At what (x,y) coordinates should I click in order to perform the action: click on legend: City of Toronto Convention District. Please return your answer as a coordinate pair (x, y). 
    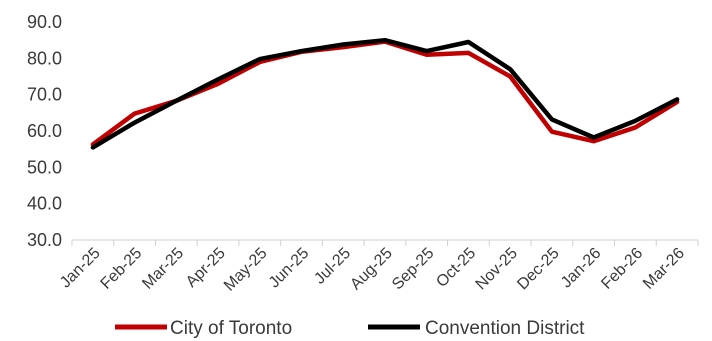
    Looking at the image, I should click on (350, 328).